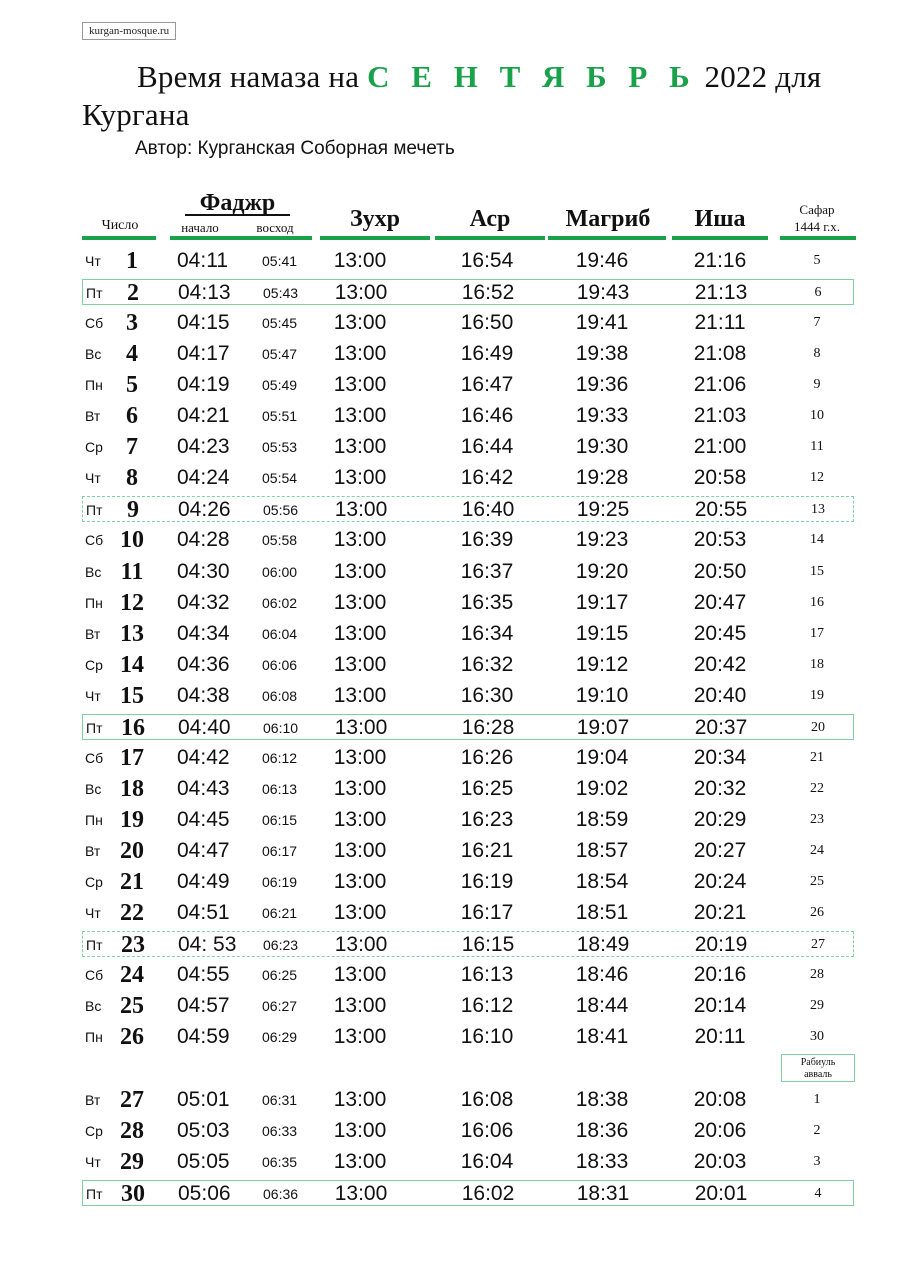 Image resolution: width=904 pixels, height=1280 pixels. Describe the element at coordinates (759, 76) in the screenshot. I see `title-suffix: 2022 для` at that location.